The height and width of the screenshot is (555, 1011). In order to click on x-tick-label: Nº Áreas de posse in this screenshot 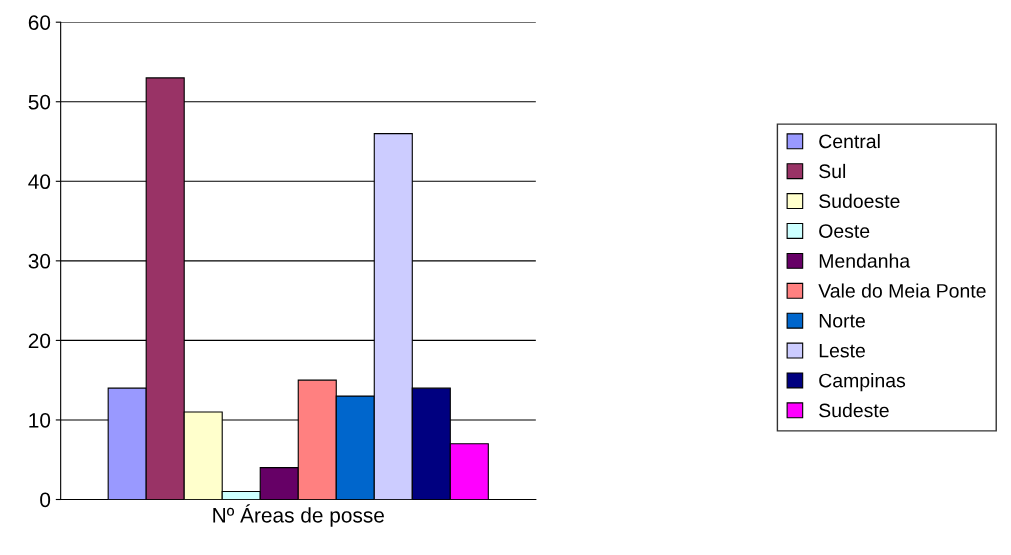, I will do `click(298, 515)`.